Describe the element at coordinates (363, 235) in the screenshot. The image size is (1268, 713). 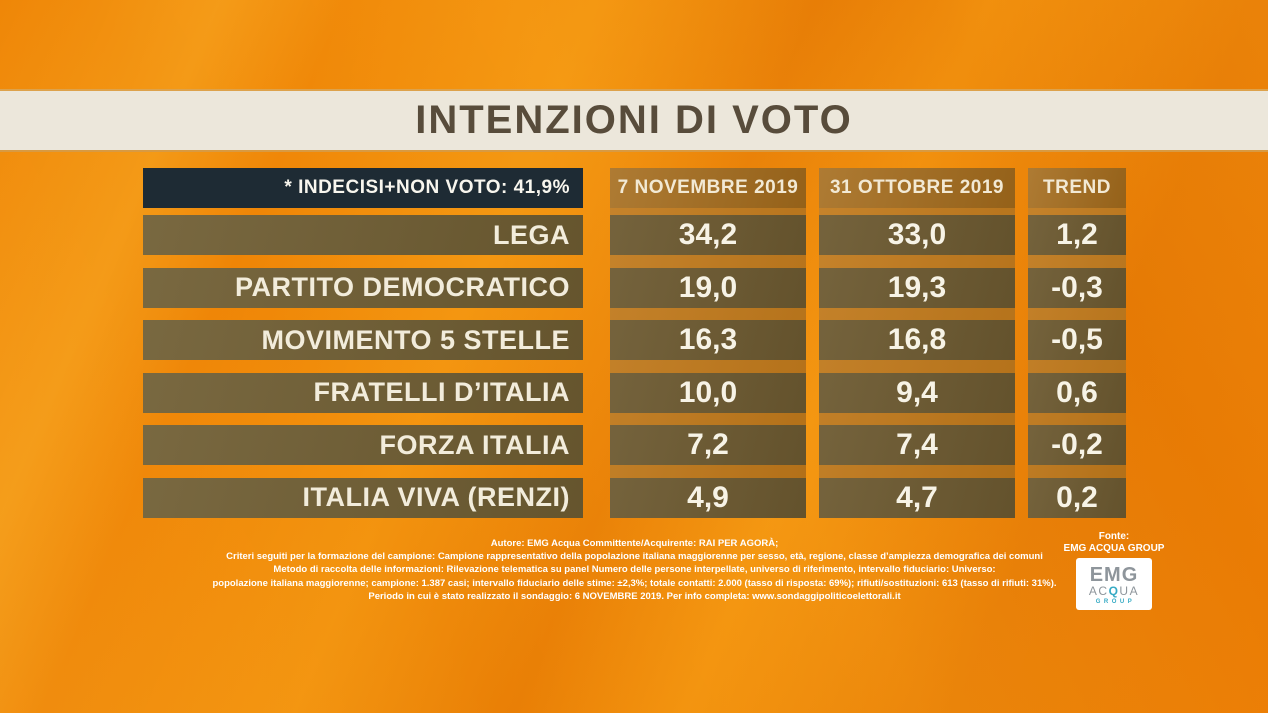
I see `party-name: LEGA` at that location.